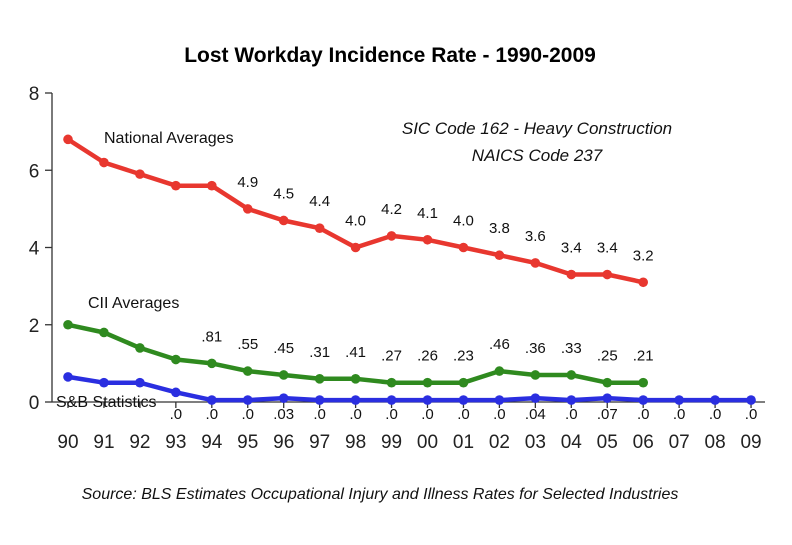  I want to click on x-tick-label: 04, so click(572, 442).